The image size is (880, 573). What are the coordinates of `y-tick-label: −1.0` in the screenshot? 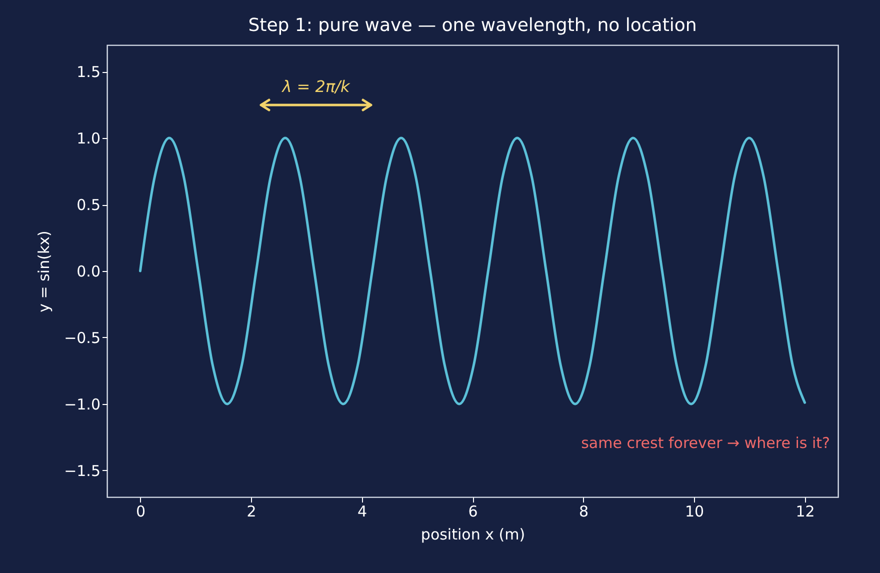 It's located at (82, 404).